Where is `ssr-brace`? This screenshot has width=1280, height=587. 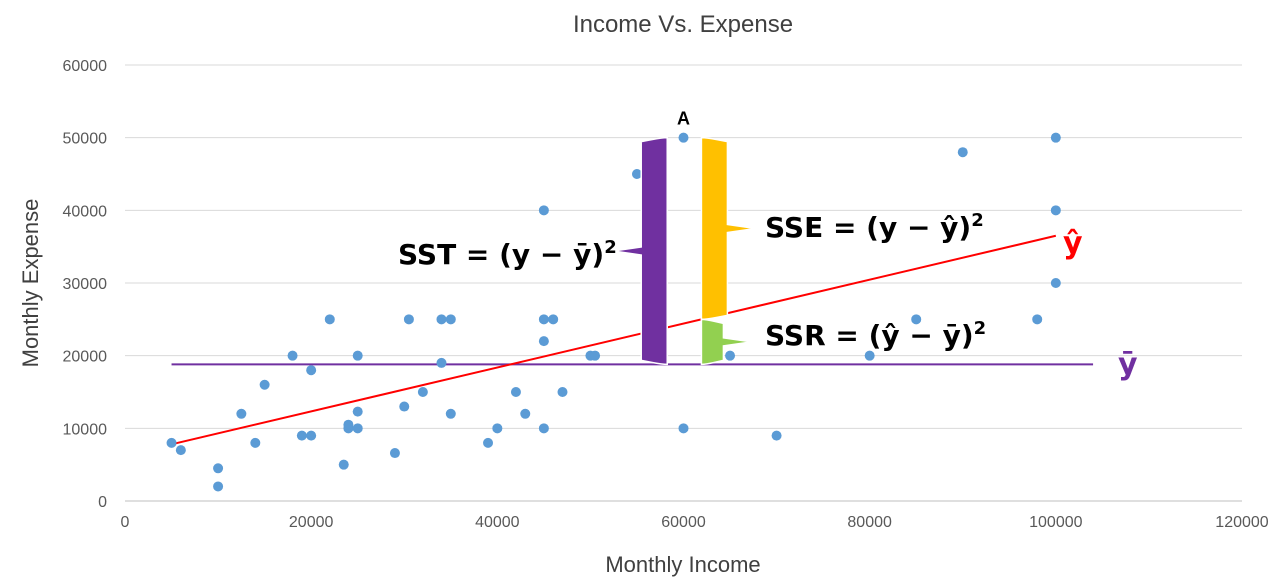 ssr-brace is located at coordinates (726, 342).